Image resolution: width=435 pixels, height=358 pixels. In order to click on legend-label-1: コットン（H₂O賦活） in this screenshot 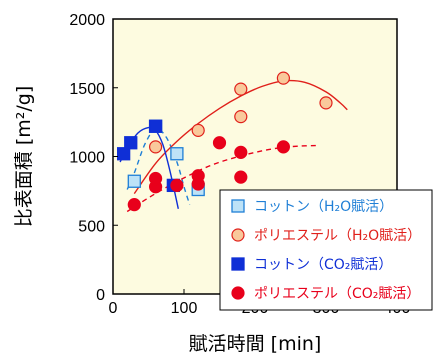, I will do `click(323, 207)`.